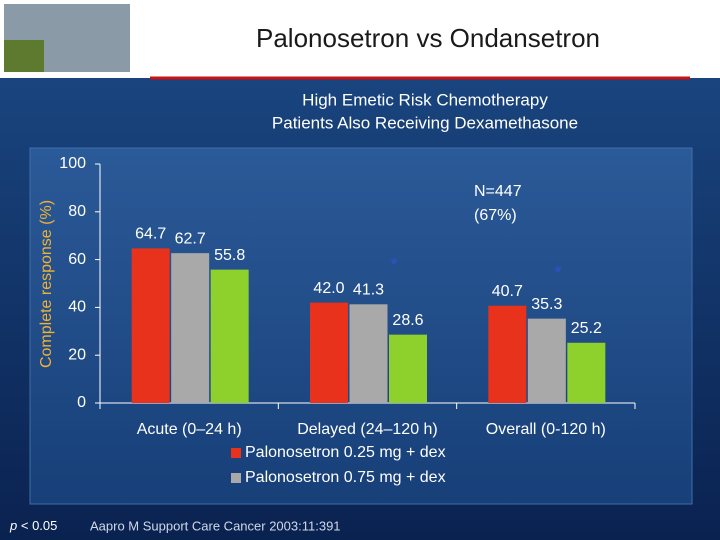  What do you see at coordinates (368, 290) in the screenshot?
I see `value-label: 41.3` at bounding box center [368, 290].